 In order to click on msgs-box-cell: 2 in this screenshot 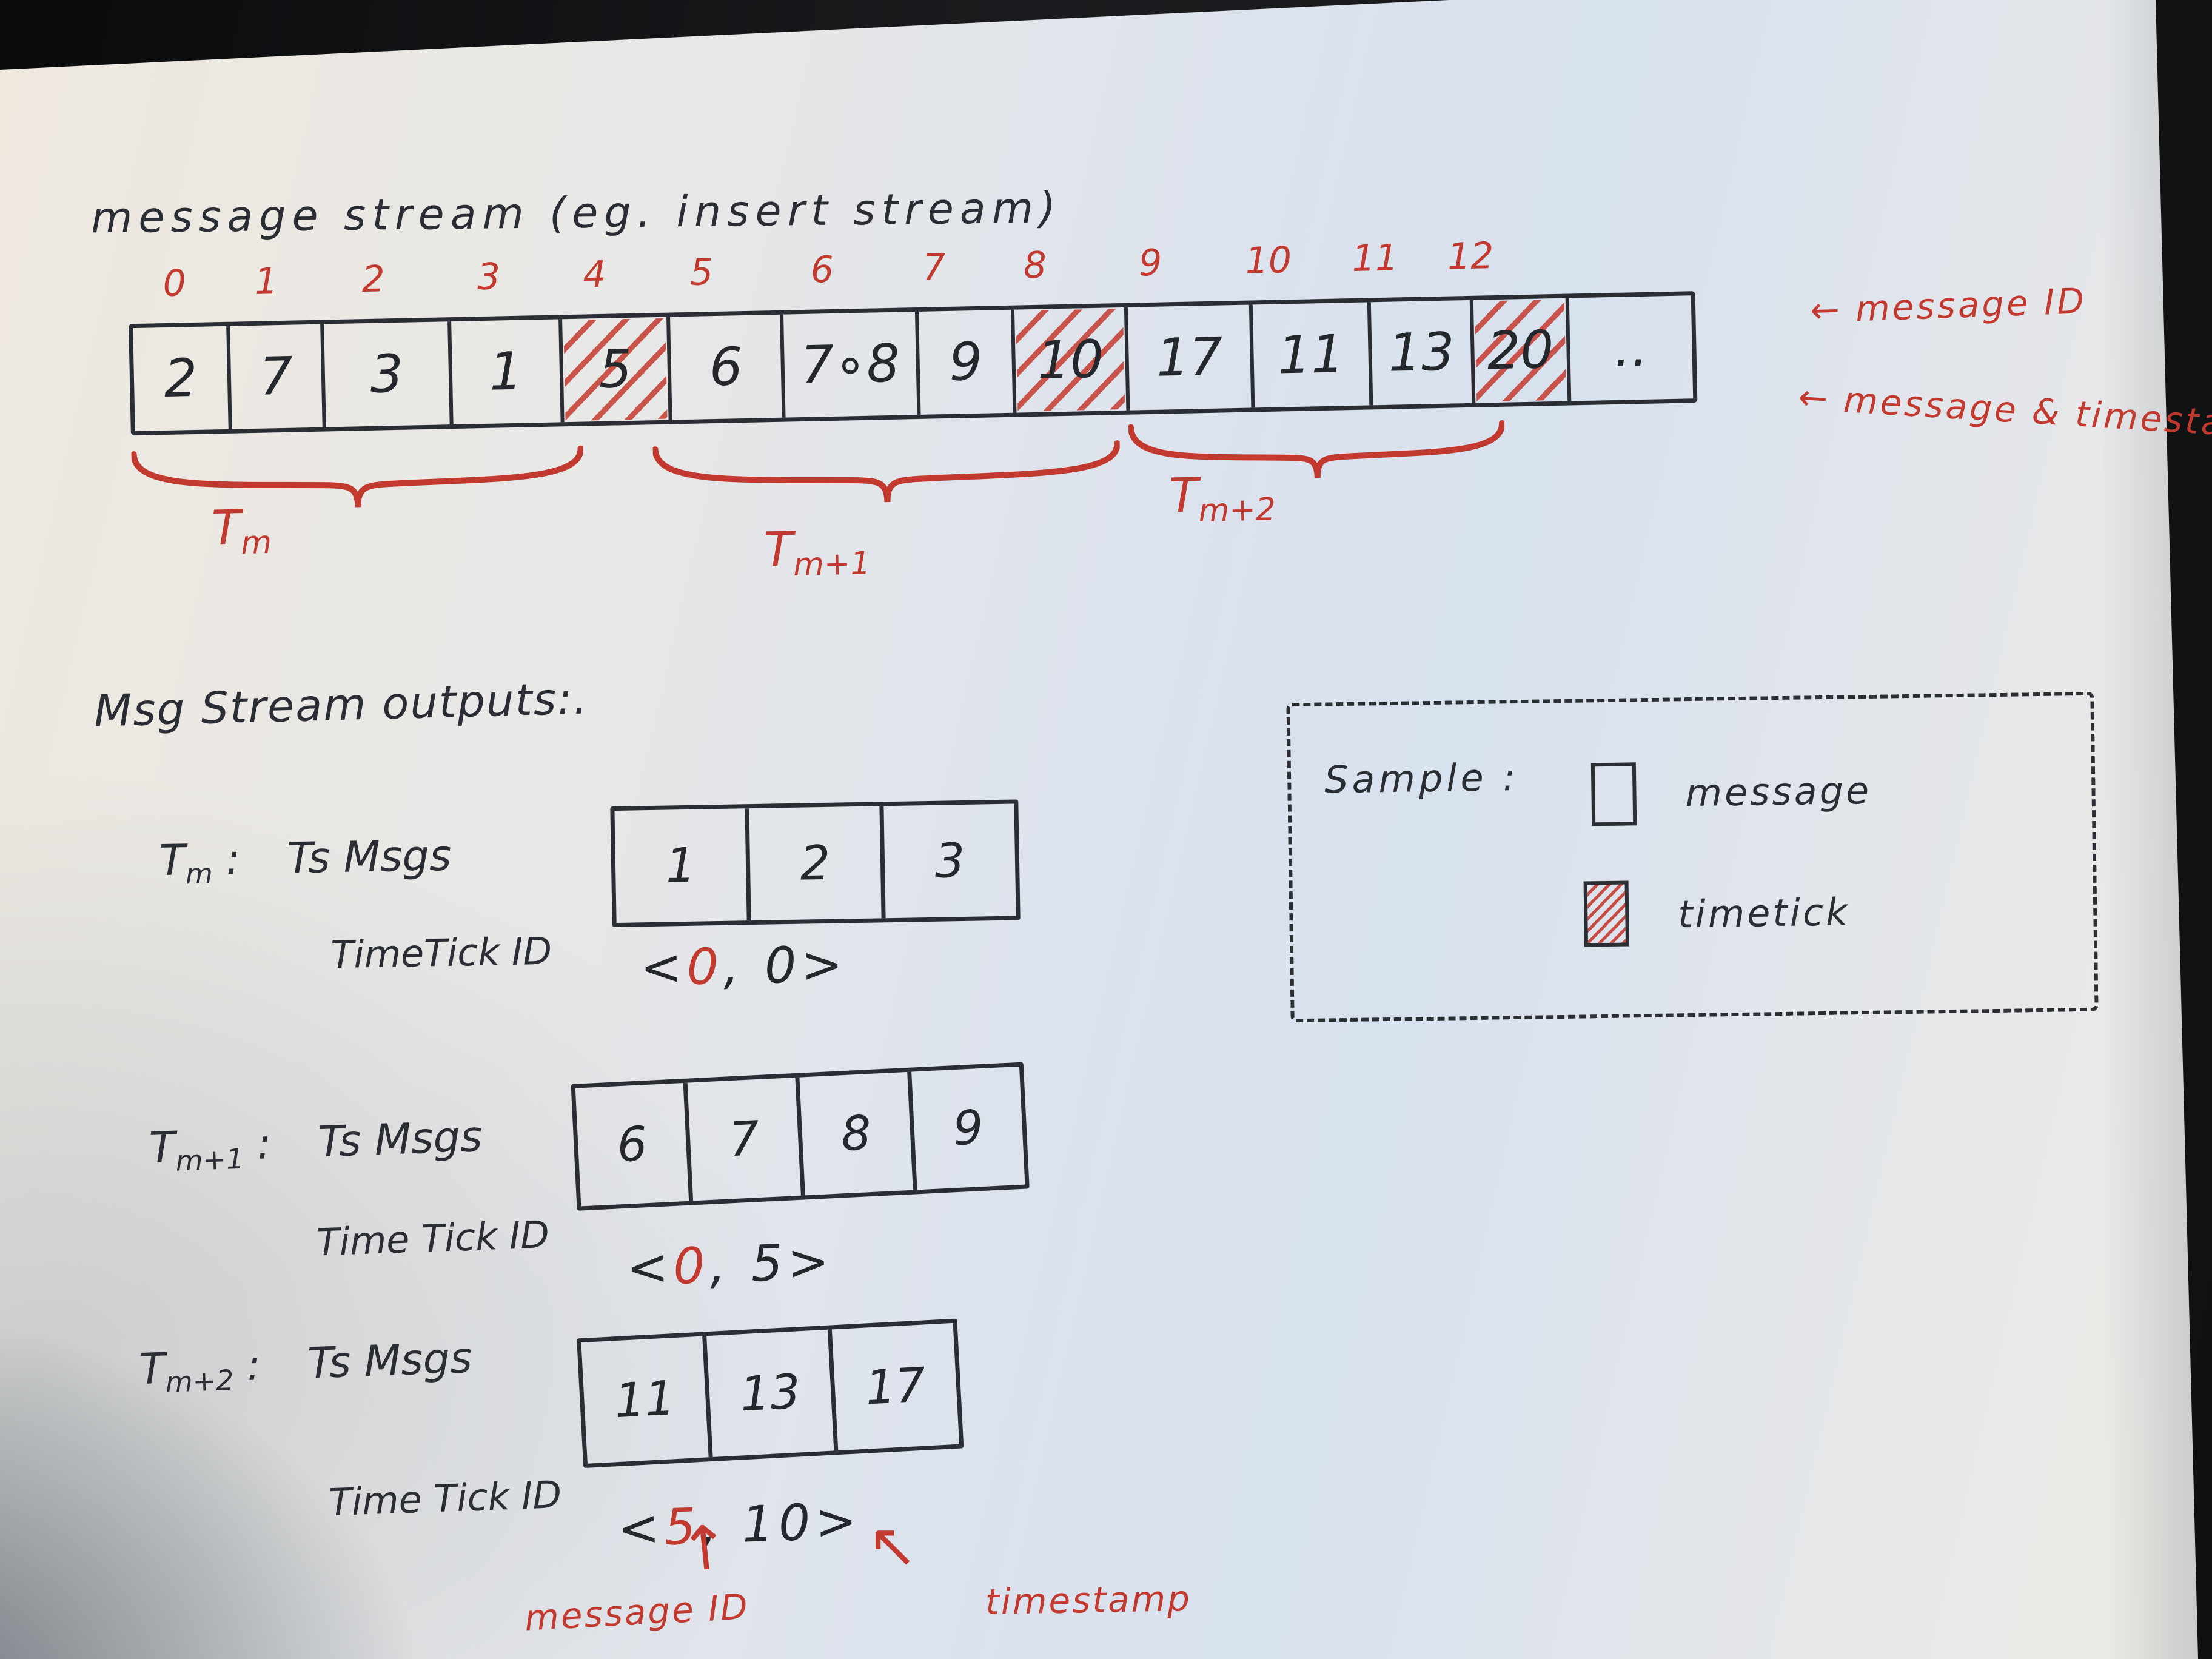, I will do `click(818, 863)`.